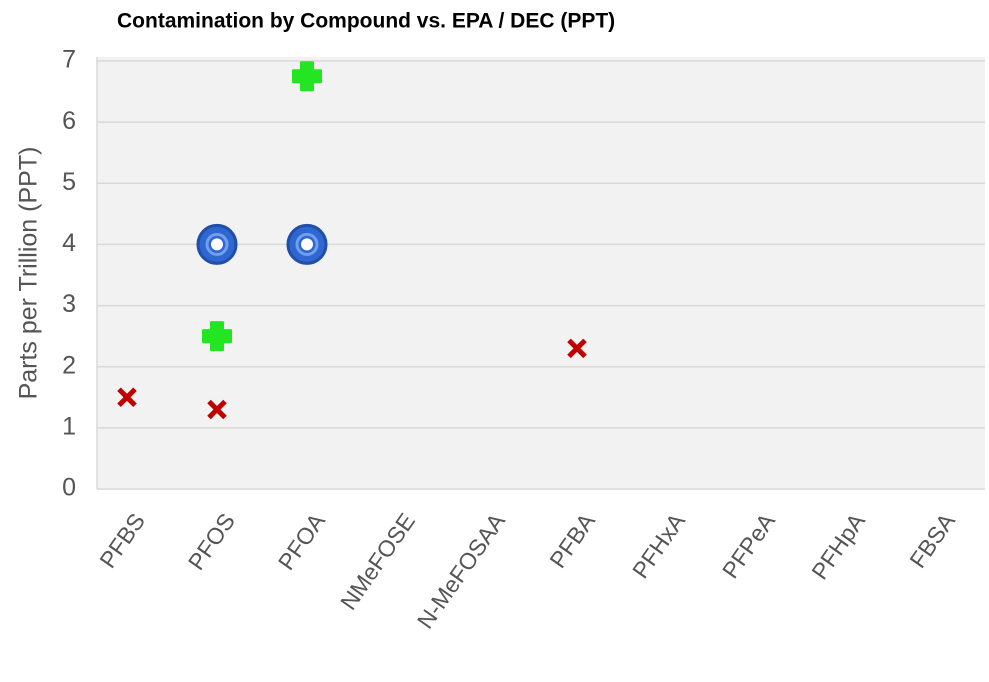 This screenshot has height=682, width=989. I want to click on x-tick-label: PFOA, so click(302, 541).